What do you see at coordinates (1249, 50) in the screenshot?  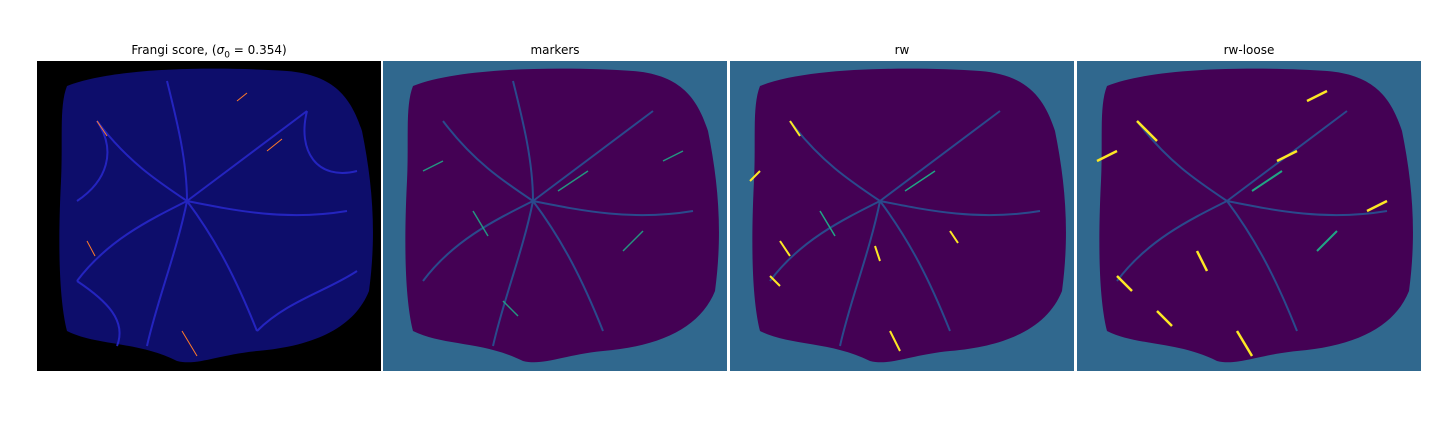 I see `rw-loose-panel-title: rw-loose` at bounding box center [1249, 50].